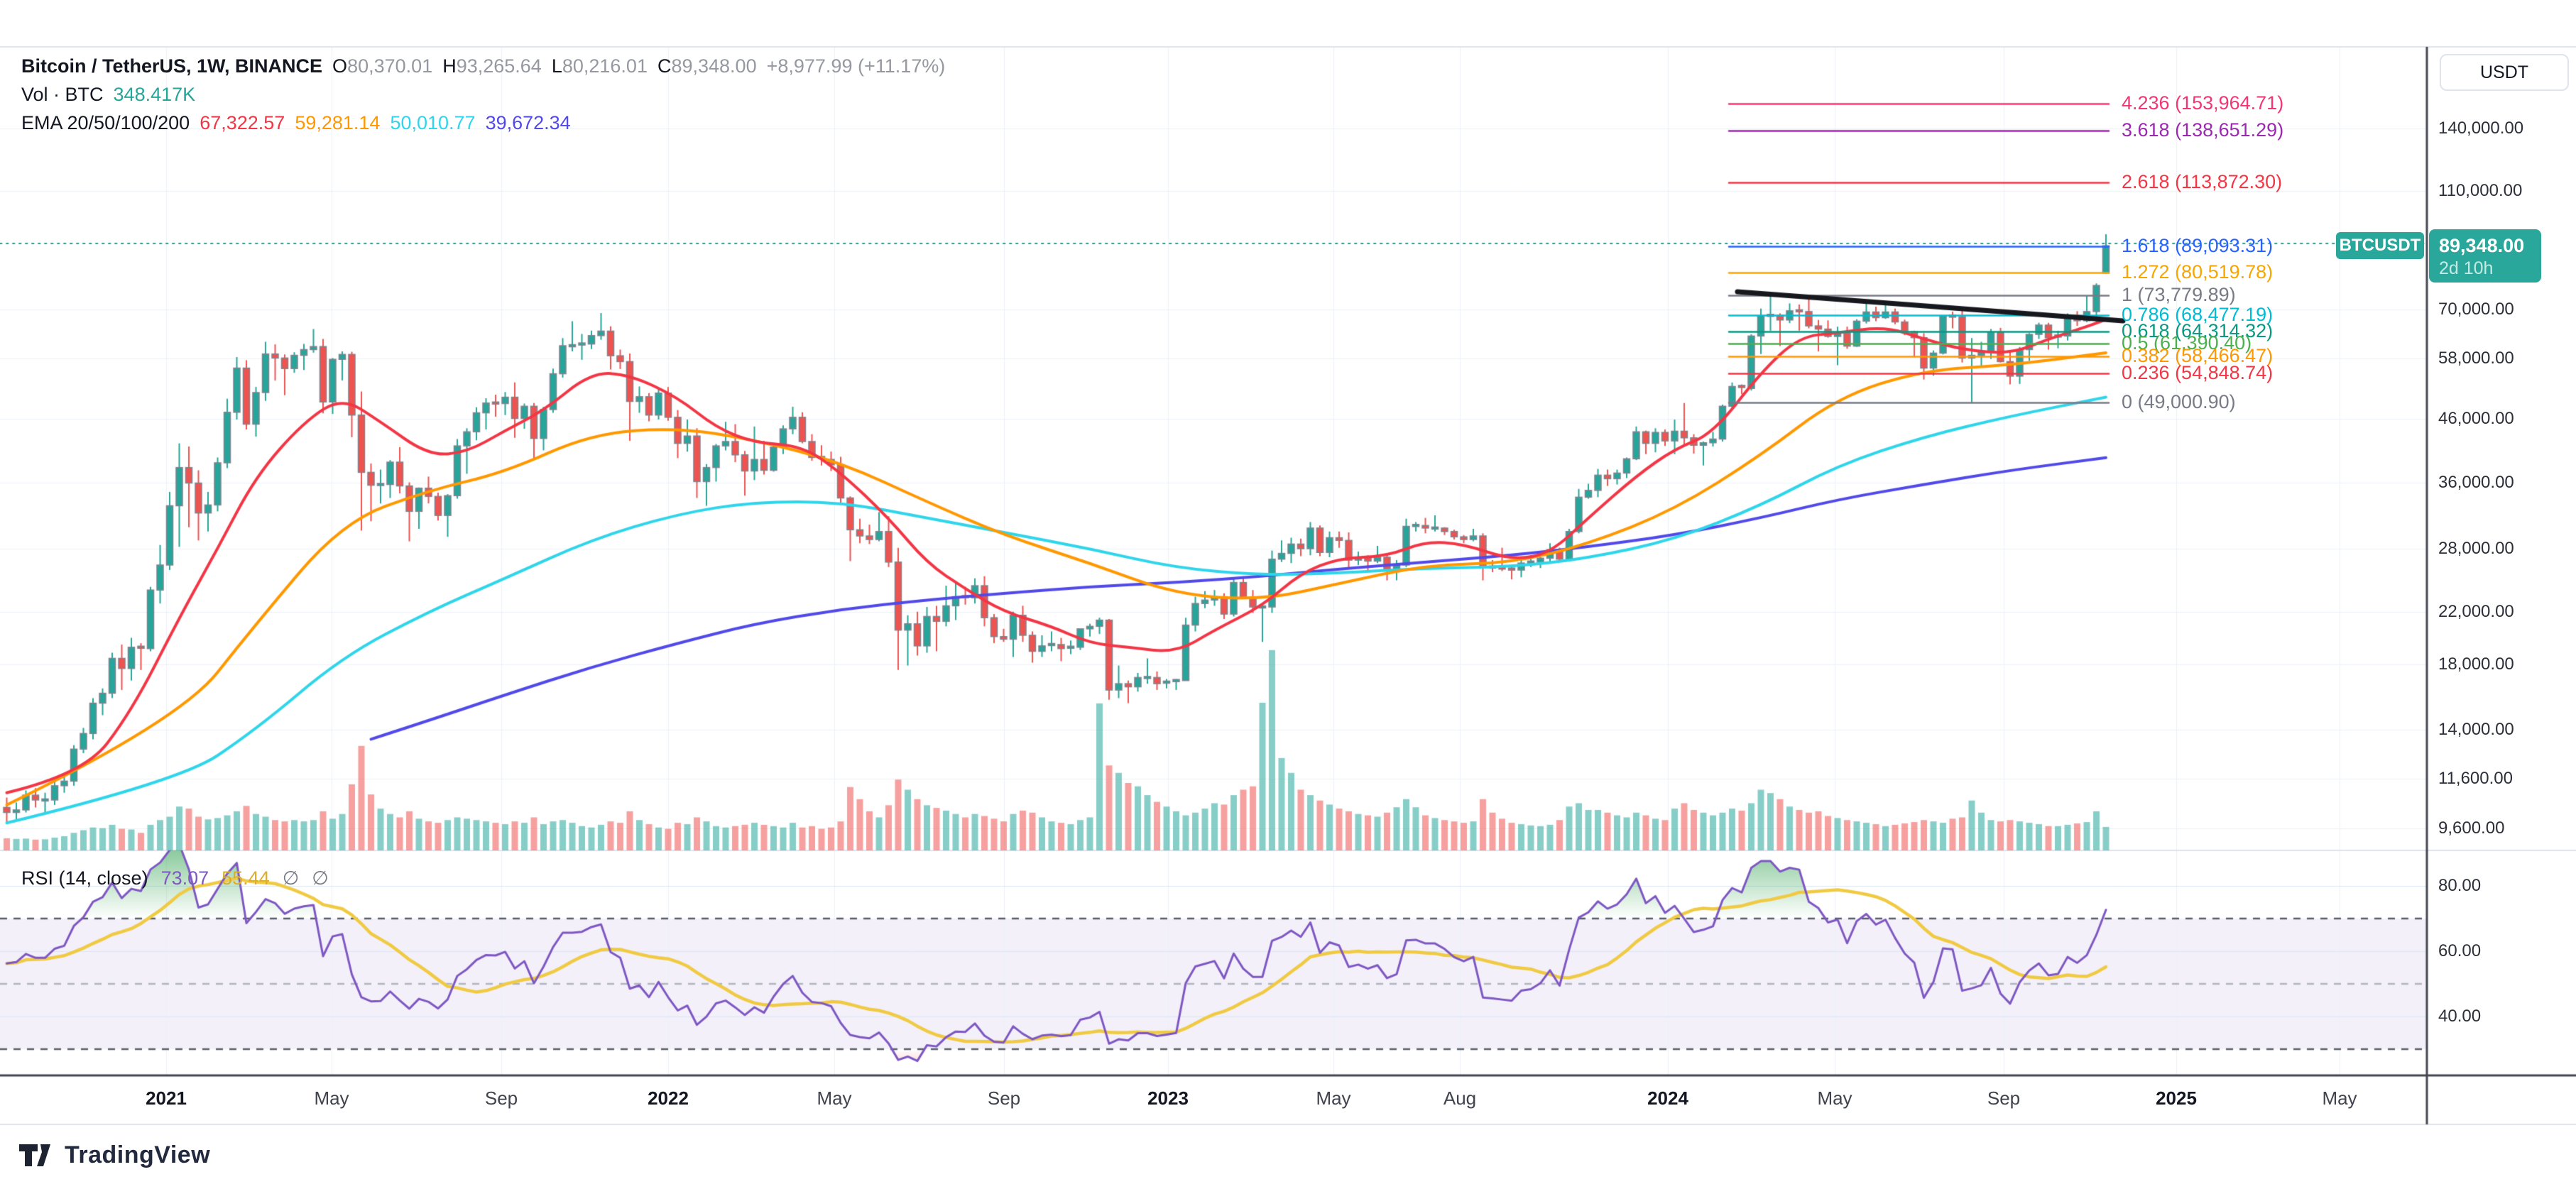  I want to click on volume-legend-row: Vol · BTC 348.417K, so click(108, 95).